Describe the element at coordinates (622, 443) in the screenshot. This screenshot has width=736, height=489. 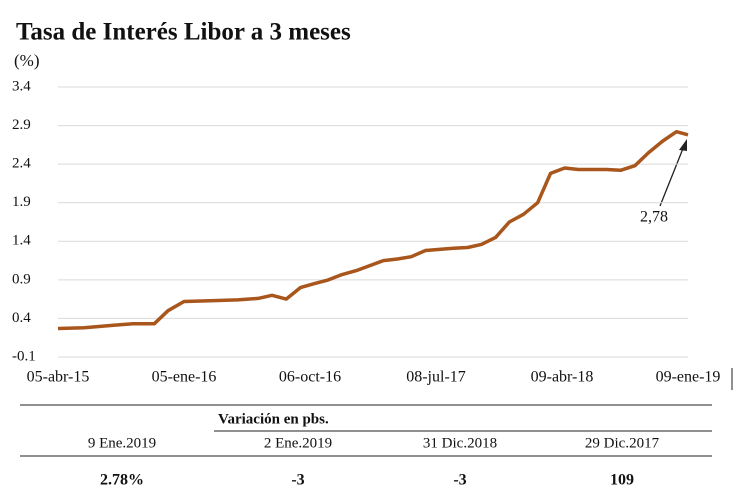
I see `table-header: 29 Dic.2017` at that location.